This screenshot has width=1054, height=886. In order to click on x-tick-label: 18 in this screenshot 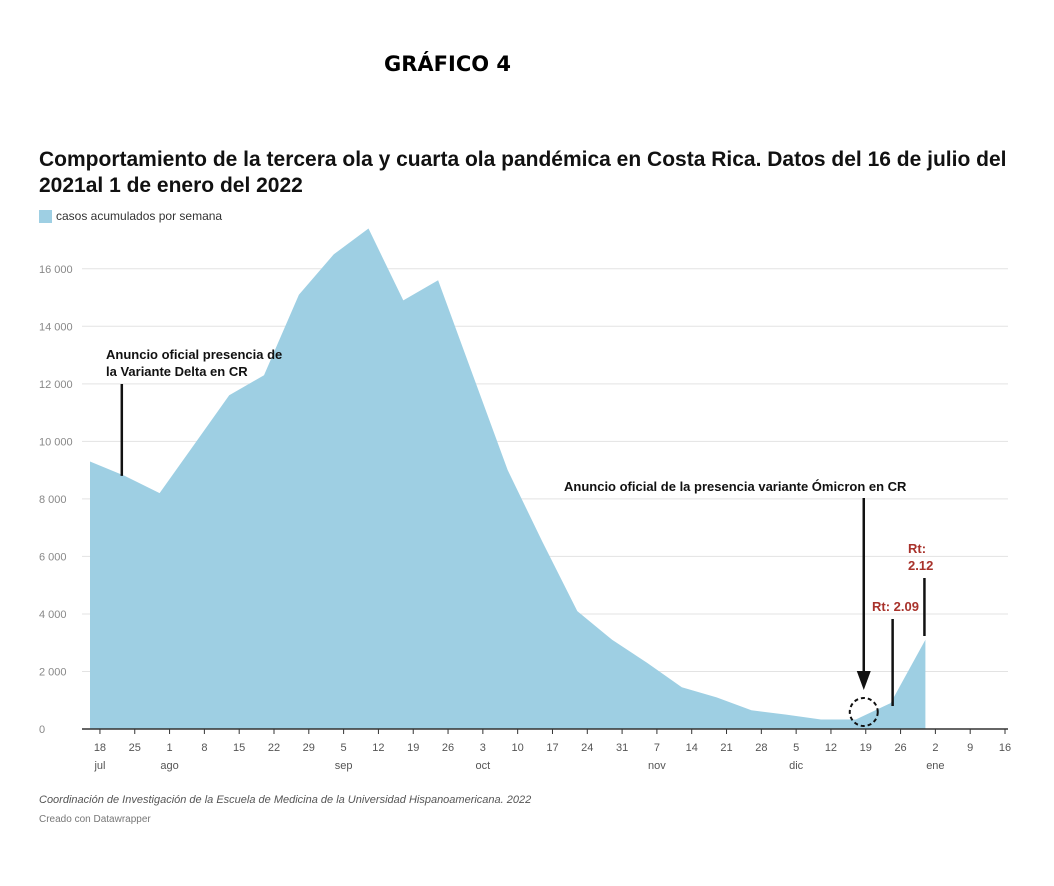, I will do `click(100, 748)`.